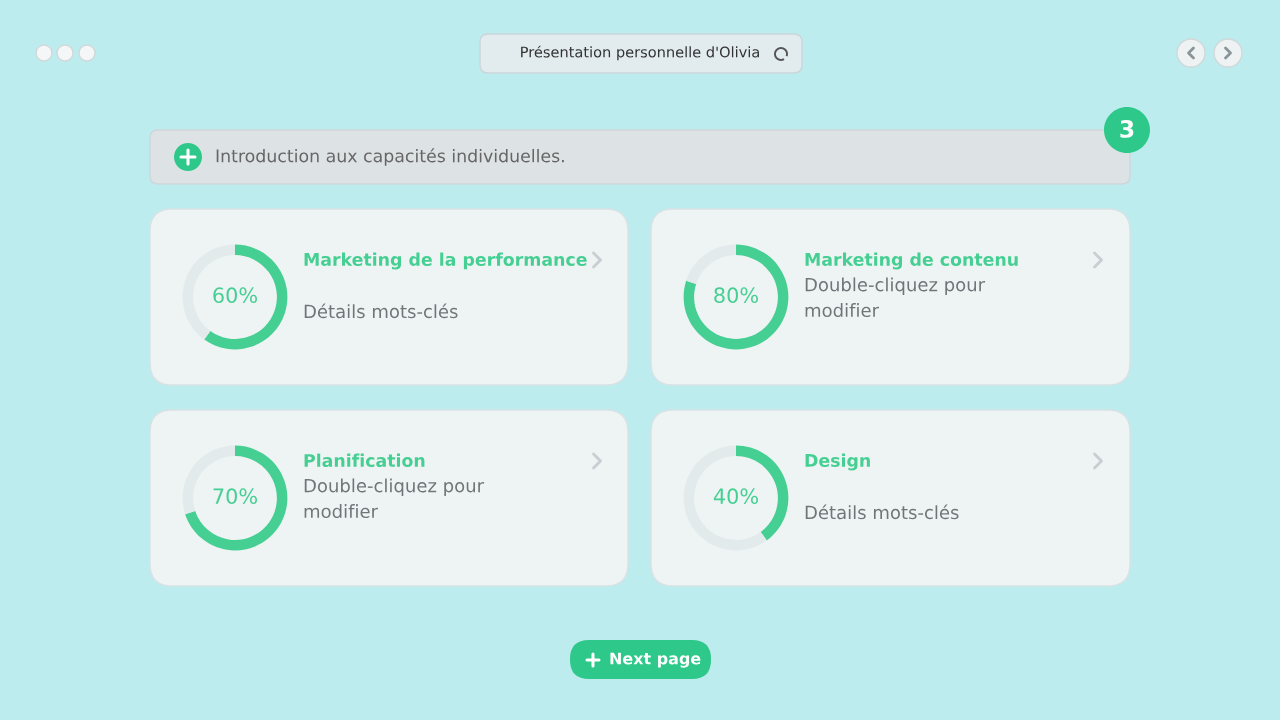  What do you see at coordinates (640, 53) in the screenshot?
I see `text: Présentation personnelle d'Olivia` at bounding box center [640, 53].